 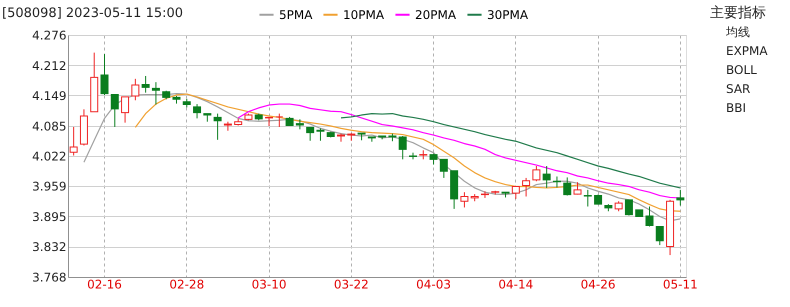 I want to click on y-tick-label: 3.768, so click(x=49, y=277).